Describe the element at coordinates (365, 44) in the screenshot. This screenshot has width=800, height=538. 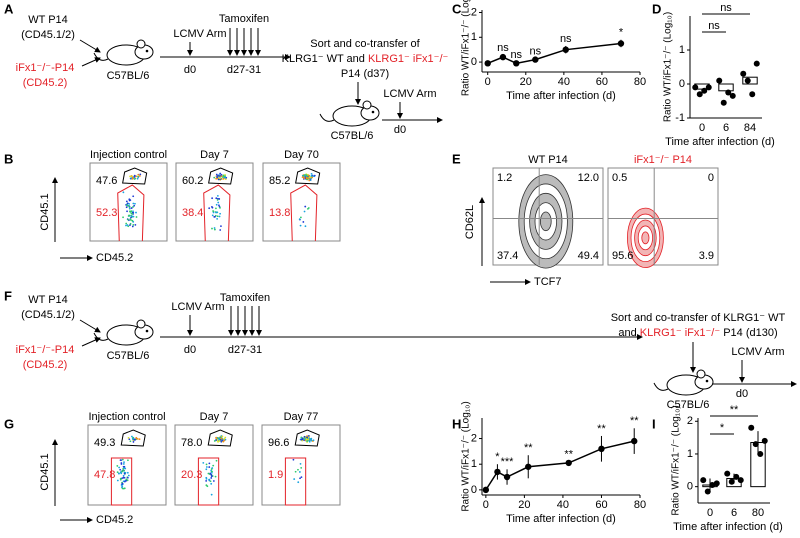
I see `label: Sort and co-transfer of` at that location.